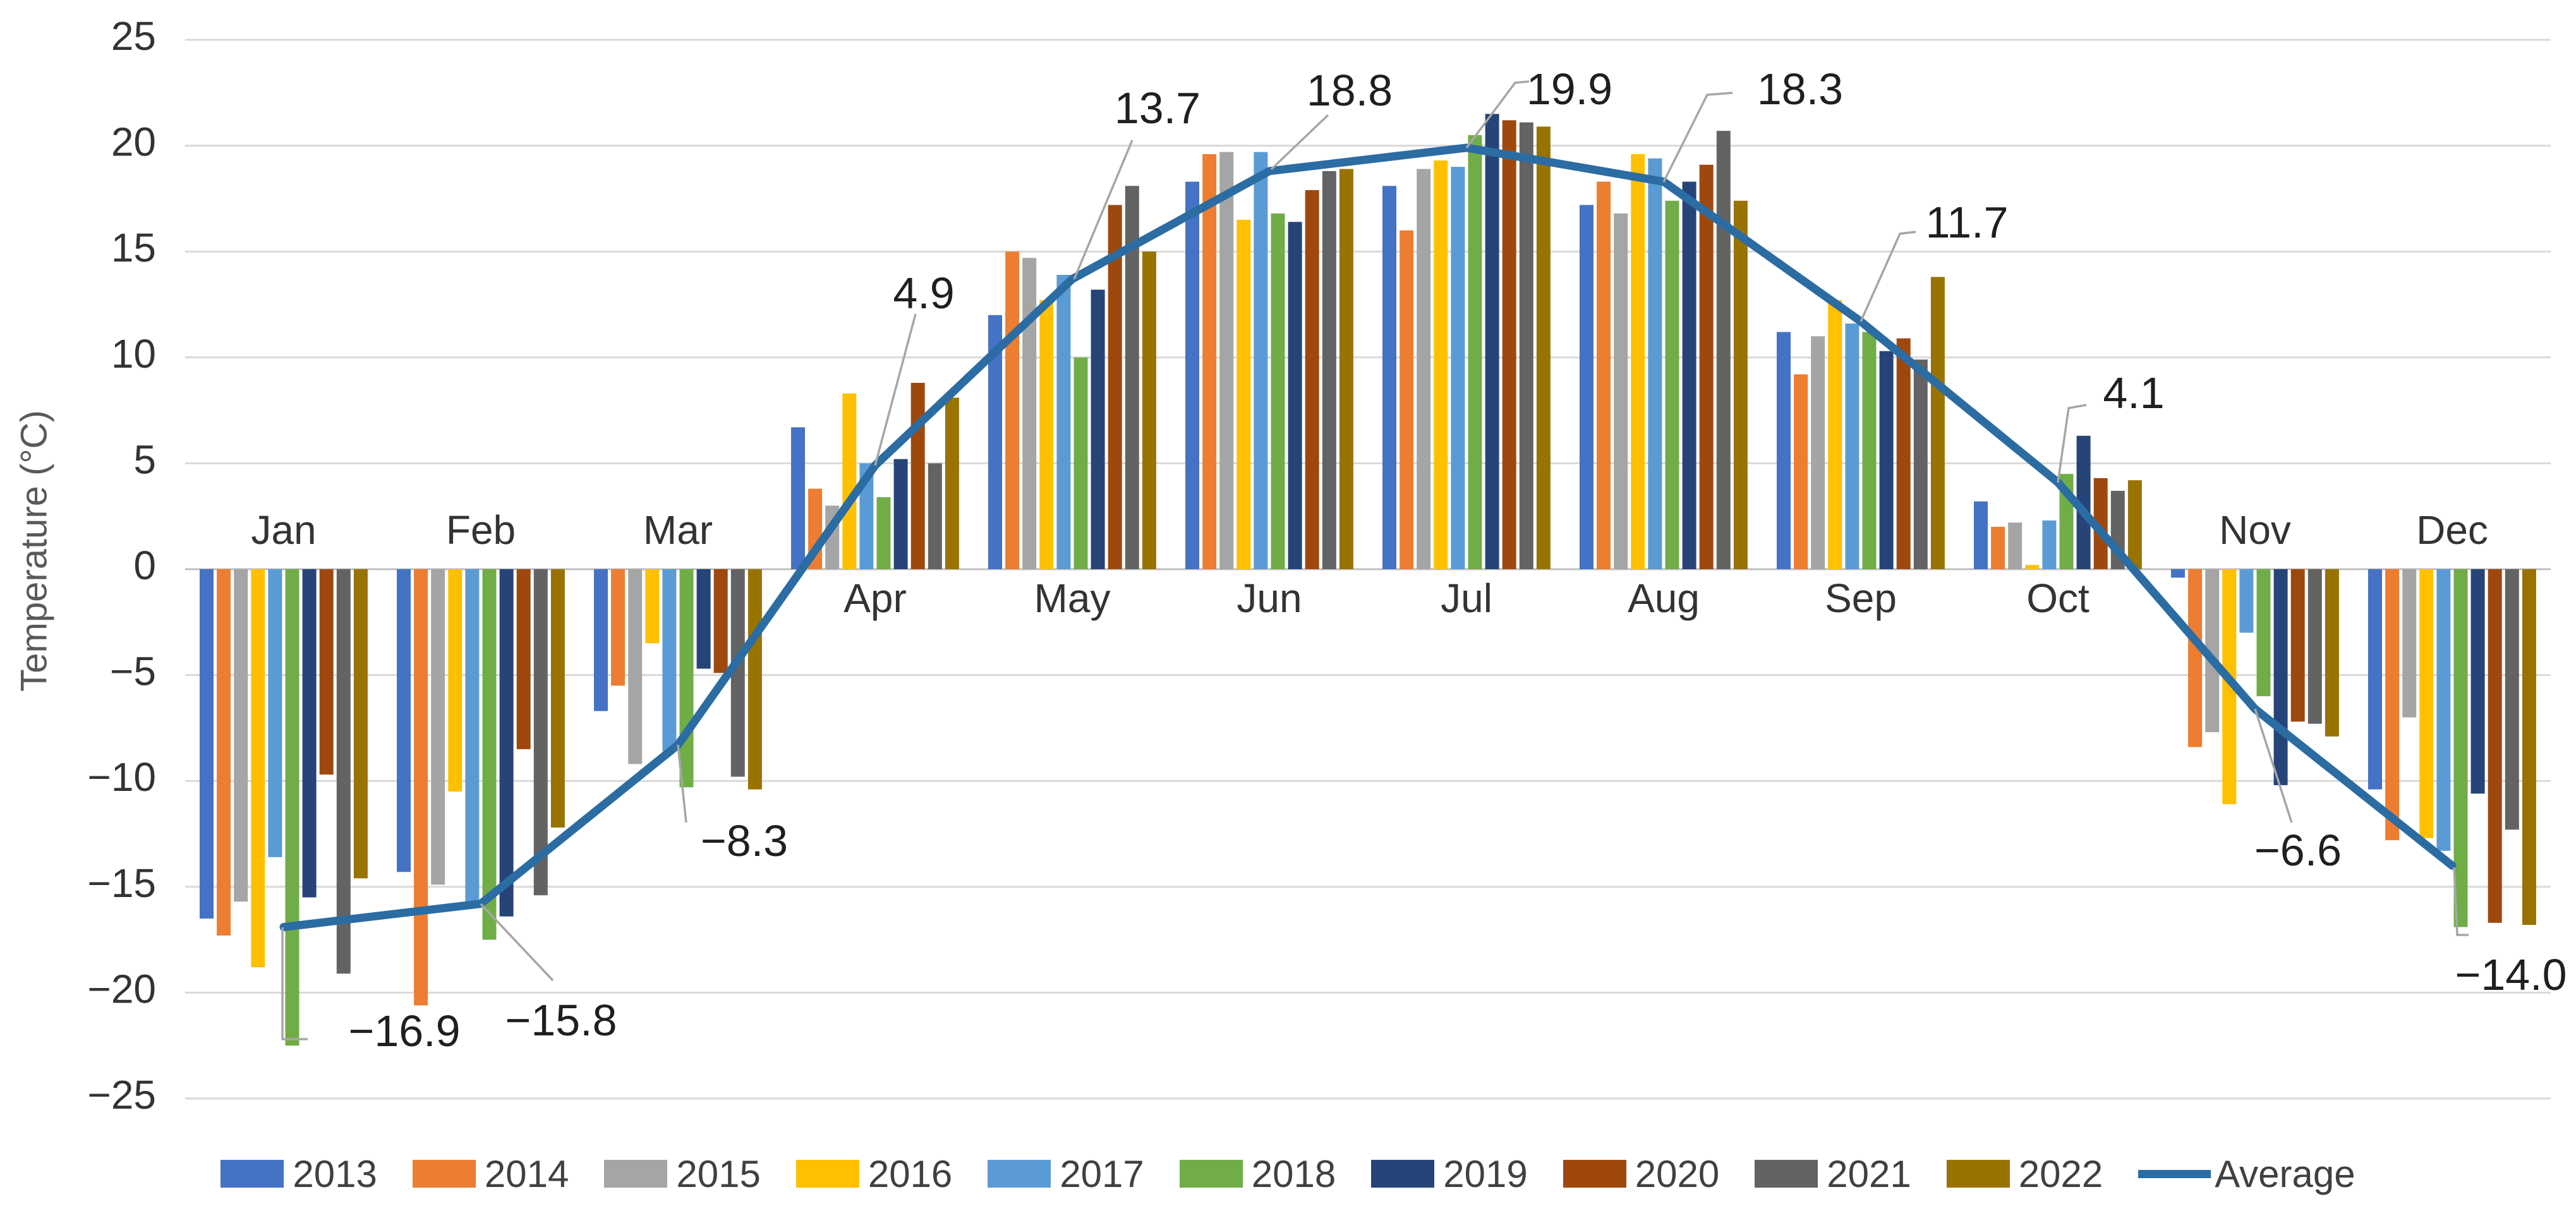 Image resolution: width=2576 pixels, height=1211 pixels. Describe the element at coordinates (506, 743) in the screenshot. I see `bar-Feb-2019` at that location.